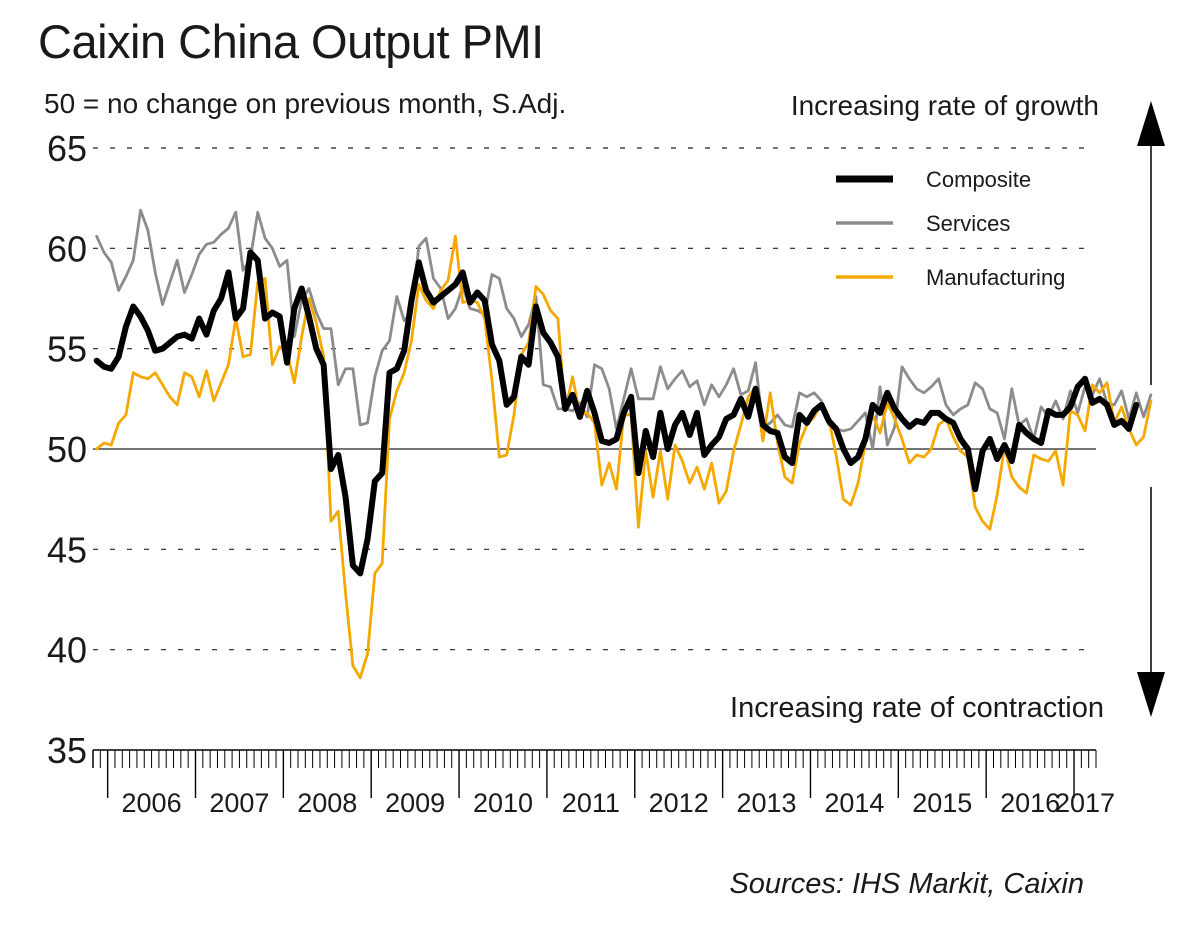 The height and width of the screenshot is (943, 1181). What do you see at coordinates (152, 803) in the screenshot?
I see `x-tick-label-2006: 2006` at bounding box center [152, 803].